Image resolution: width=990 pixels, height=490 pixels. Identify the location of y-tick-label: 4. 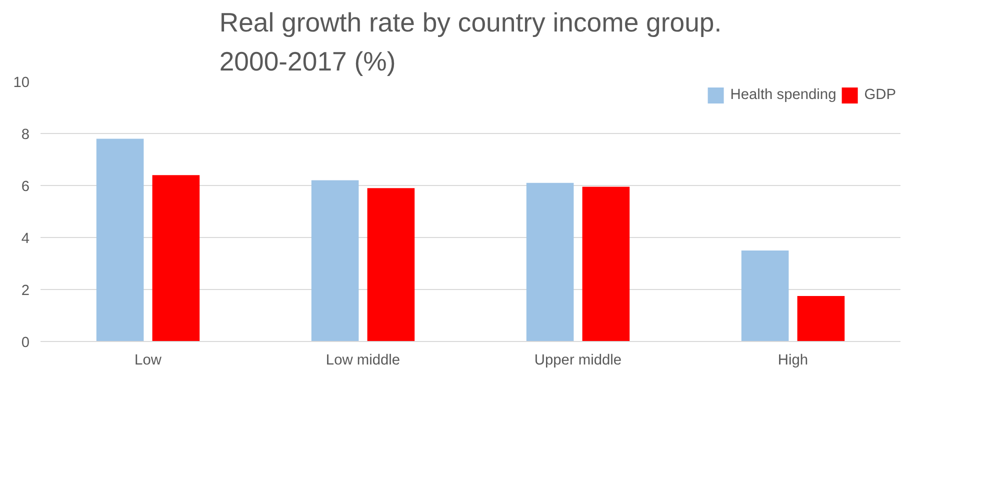
(25, 239).